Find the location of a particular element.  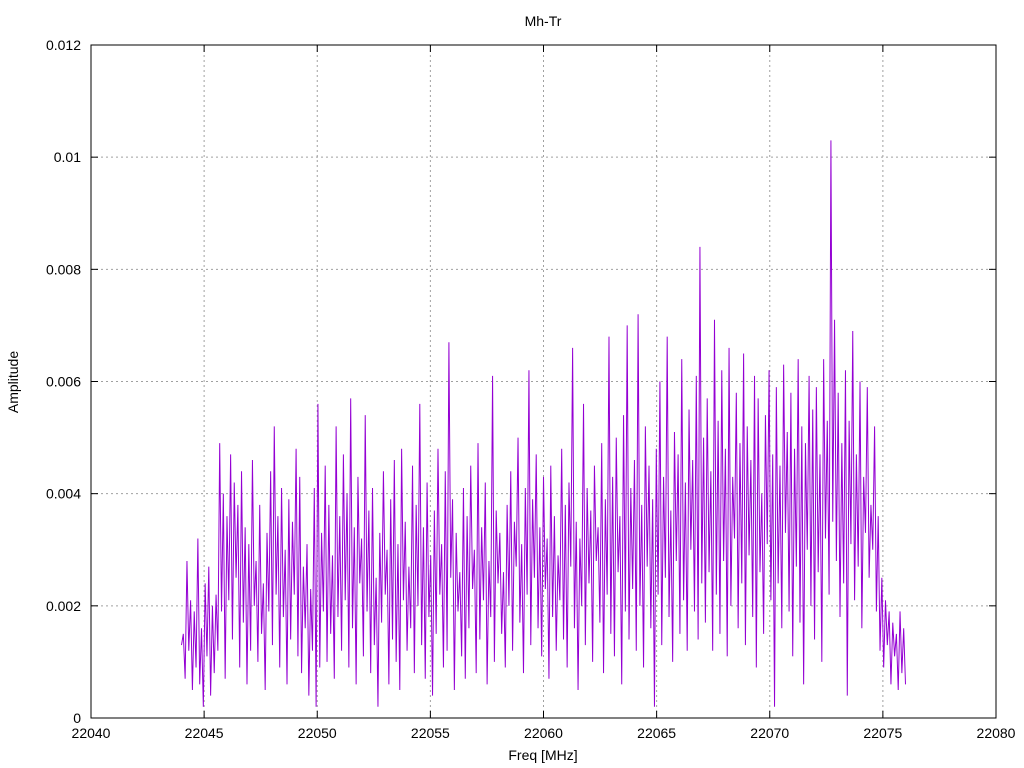

y-tick-label: 0.012 is located at coordinates (63, 45).